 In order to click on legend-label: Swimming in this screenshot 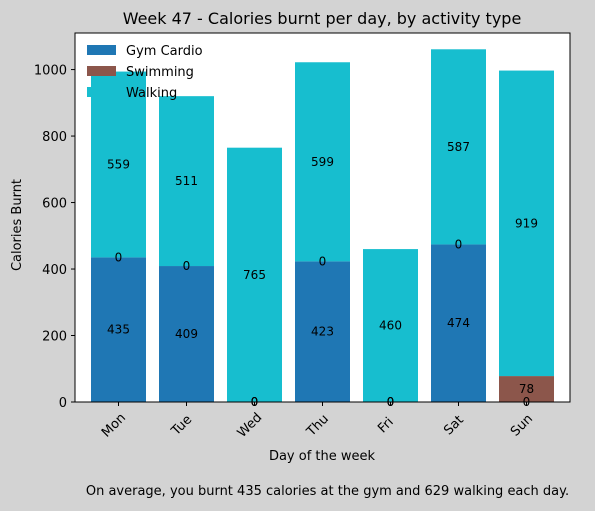, I will do `click(160, 72)`.